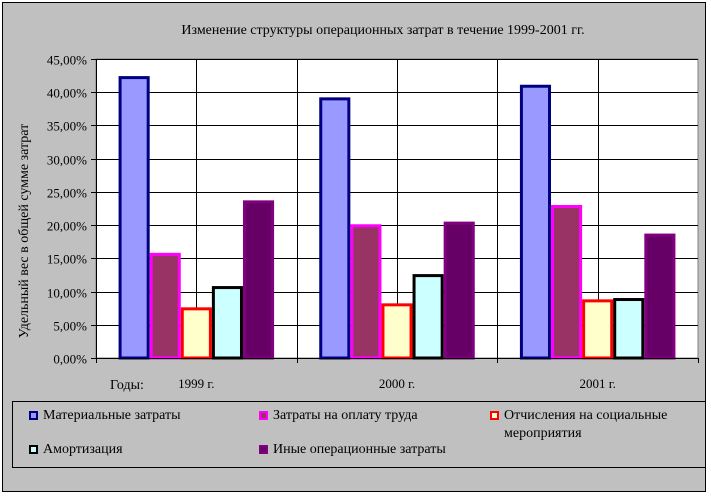 The width and height of the screenshot is (711, 498). I want to click on y-tick-label: 30,00%, so click(67, 160).